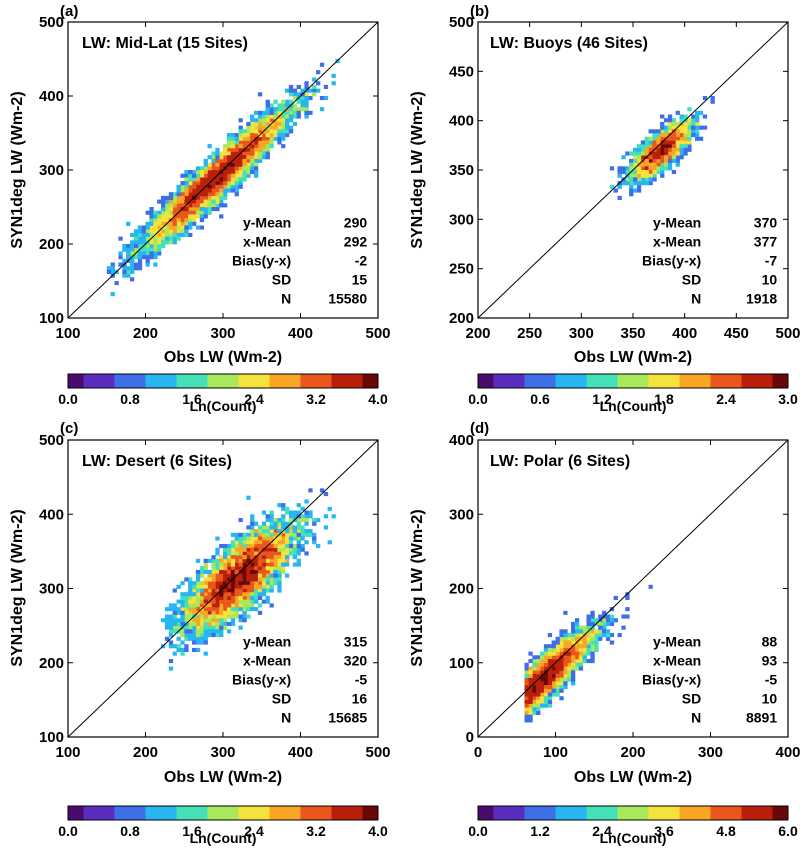  I want to click on y-tick-label: 100, so click(51, 737).